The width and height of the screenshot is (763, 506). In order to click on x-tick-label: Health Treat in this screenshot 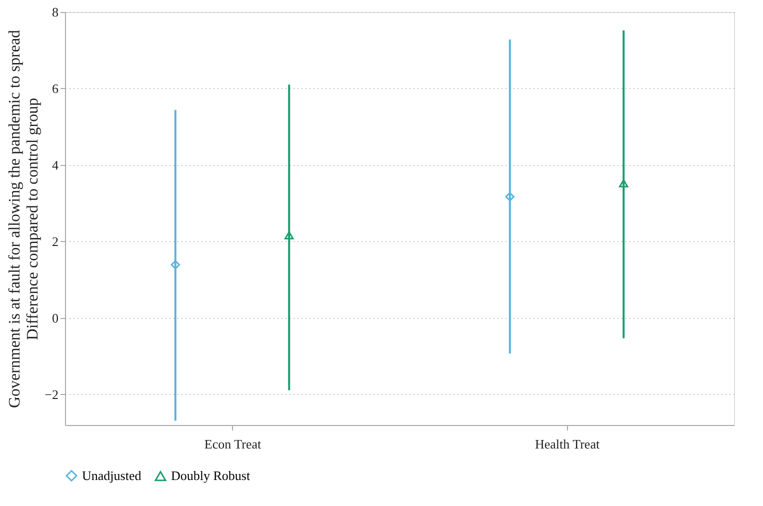, I will do `click(567, 444)`.